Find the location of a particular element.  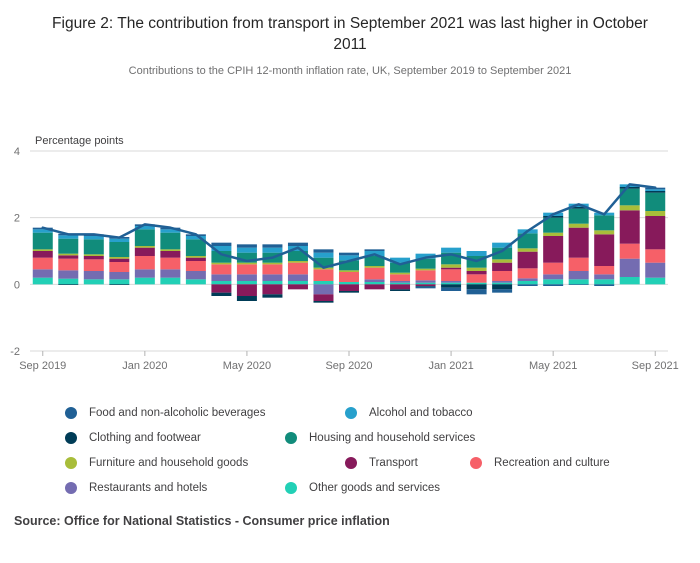

legend-label: Food and non-alcoholic beverages is located at coordinates (177, 413).